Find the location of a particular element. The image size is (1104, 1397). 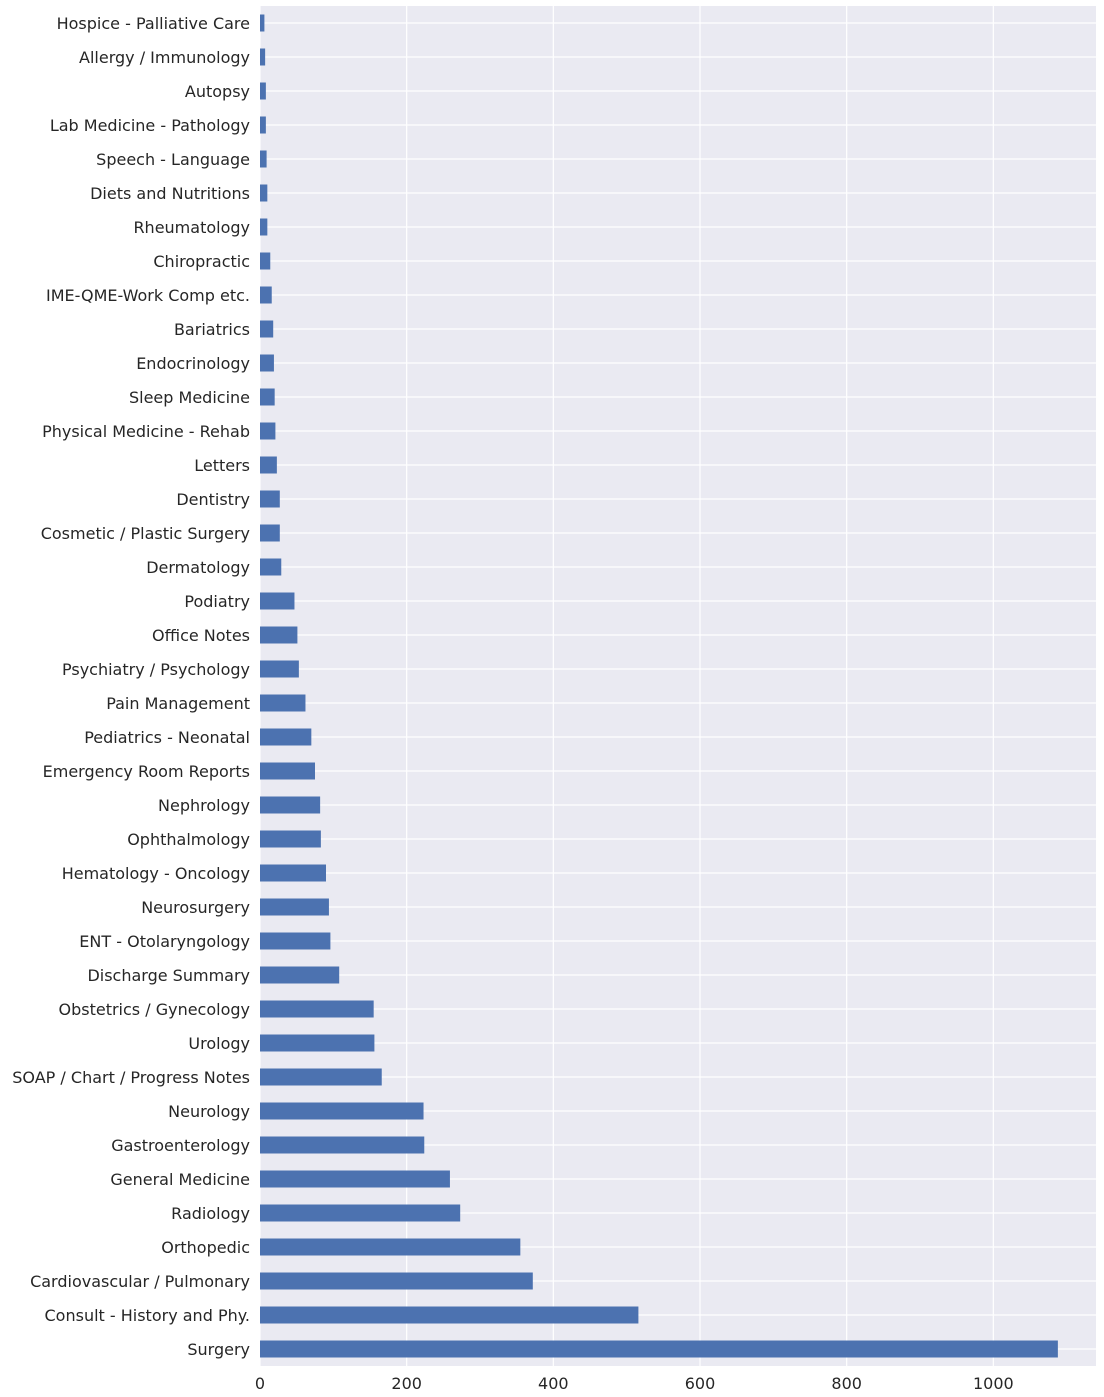

y-tick-label: ENT - Otolaryngology is located at coordinates (164, 941).